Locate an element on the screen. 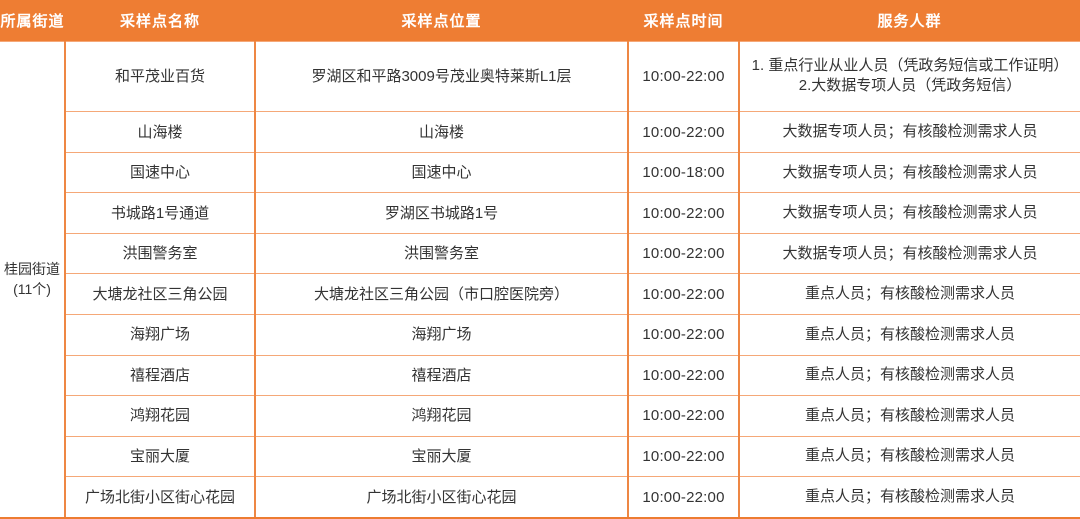  site-name-cell: 禧程酒店 is located at coordinates (159, 375).